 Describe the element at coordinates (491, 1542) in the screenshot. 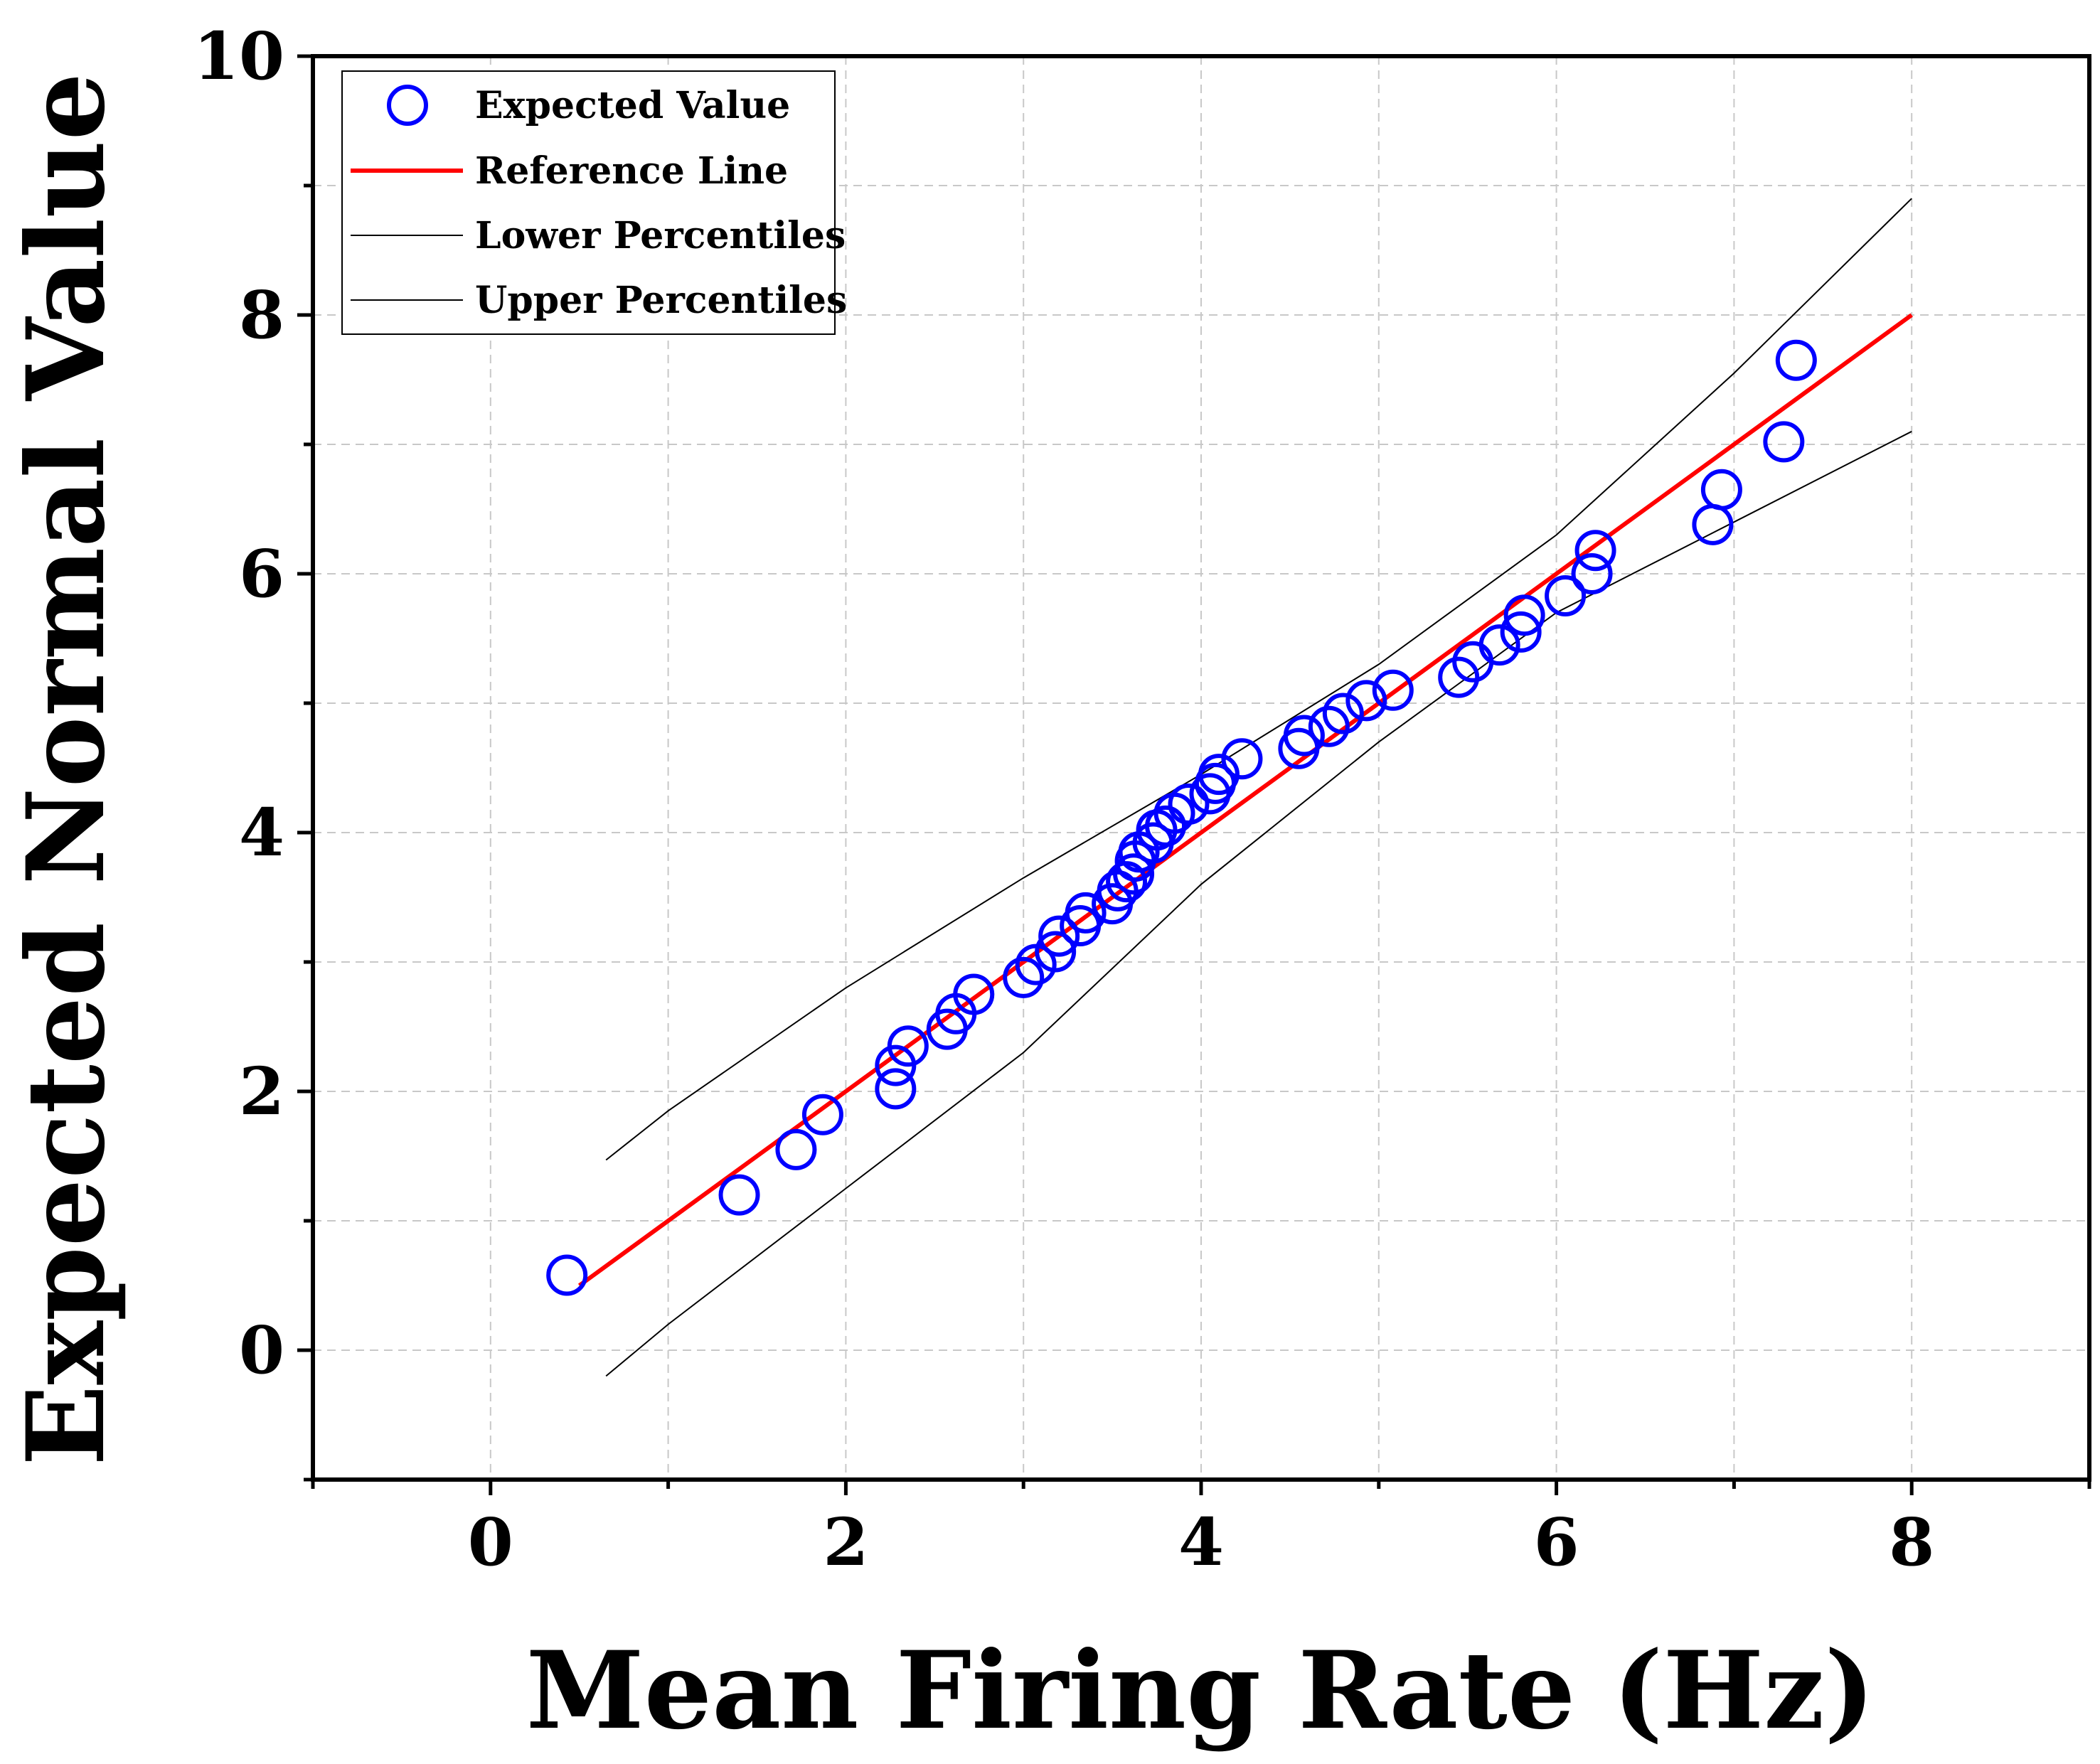

I see `x-tick-label: 0` at that location.